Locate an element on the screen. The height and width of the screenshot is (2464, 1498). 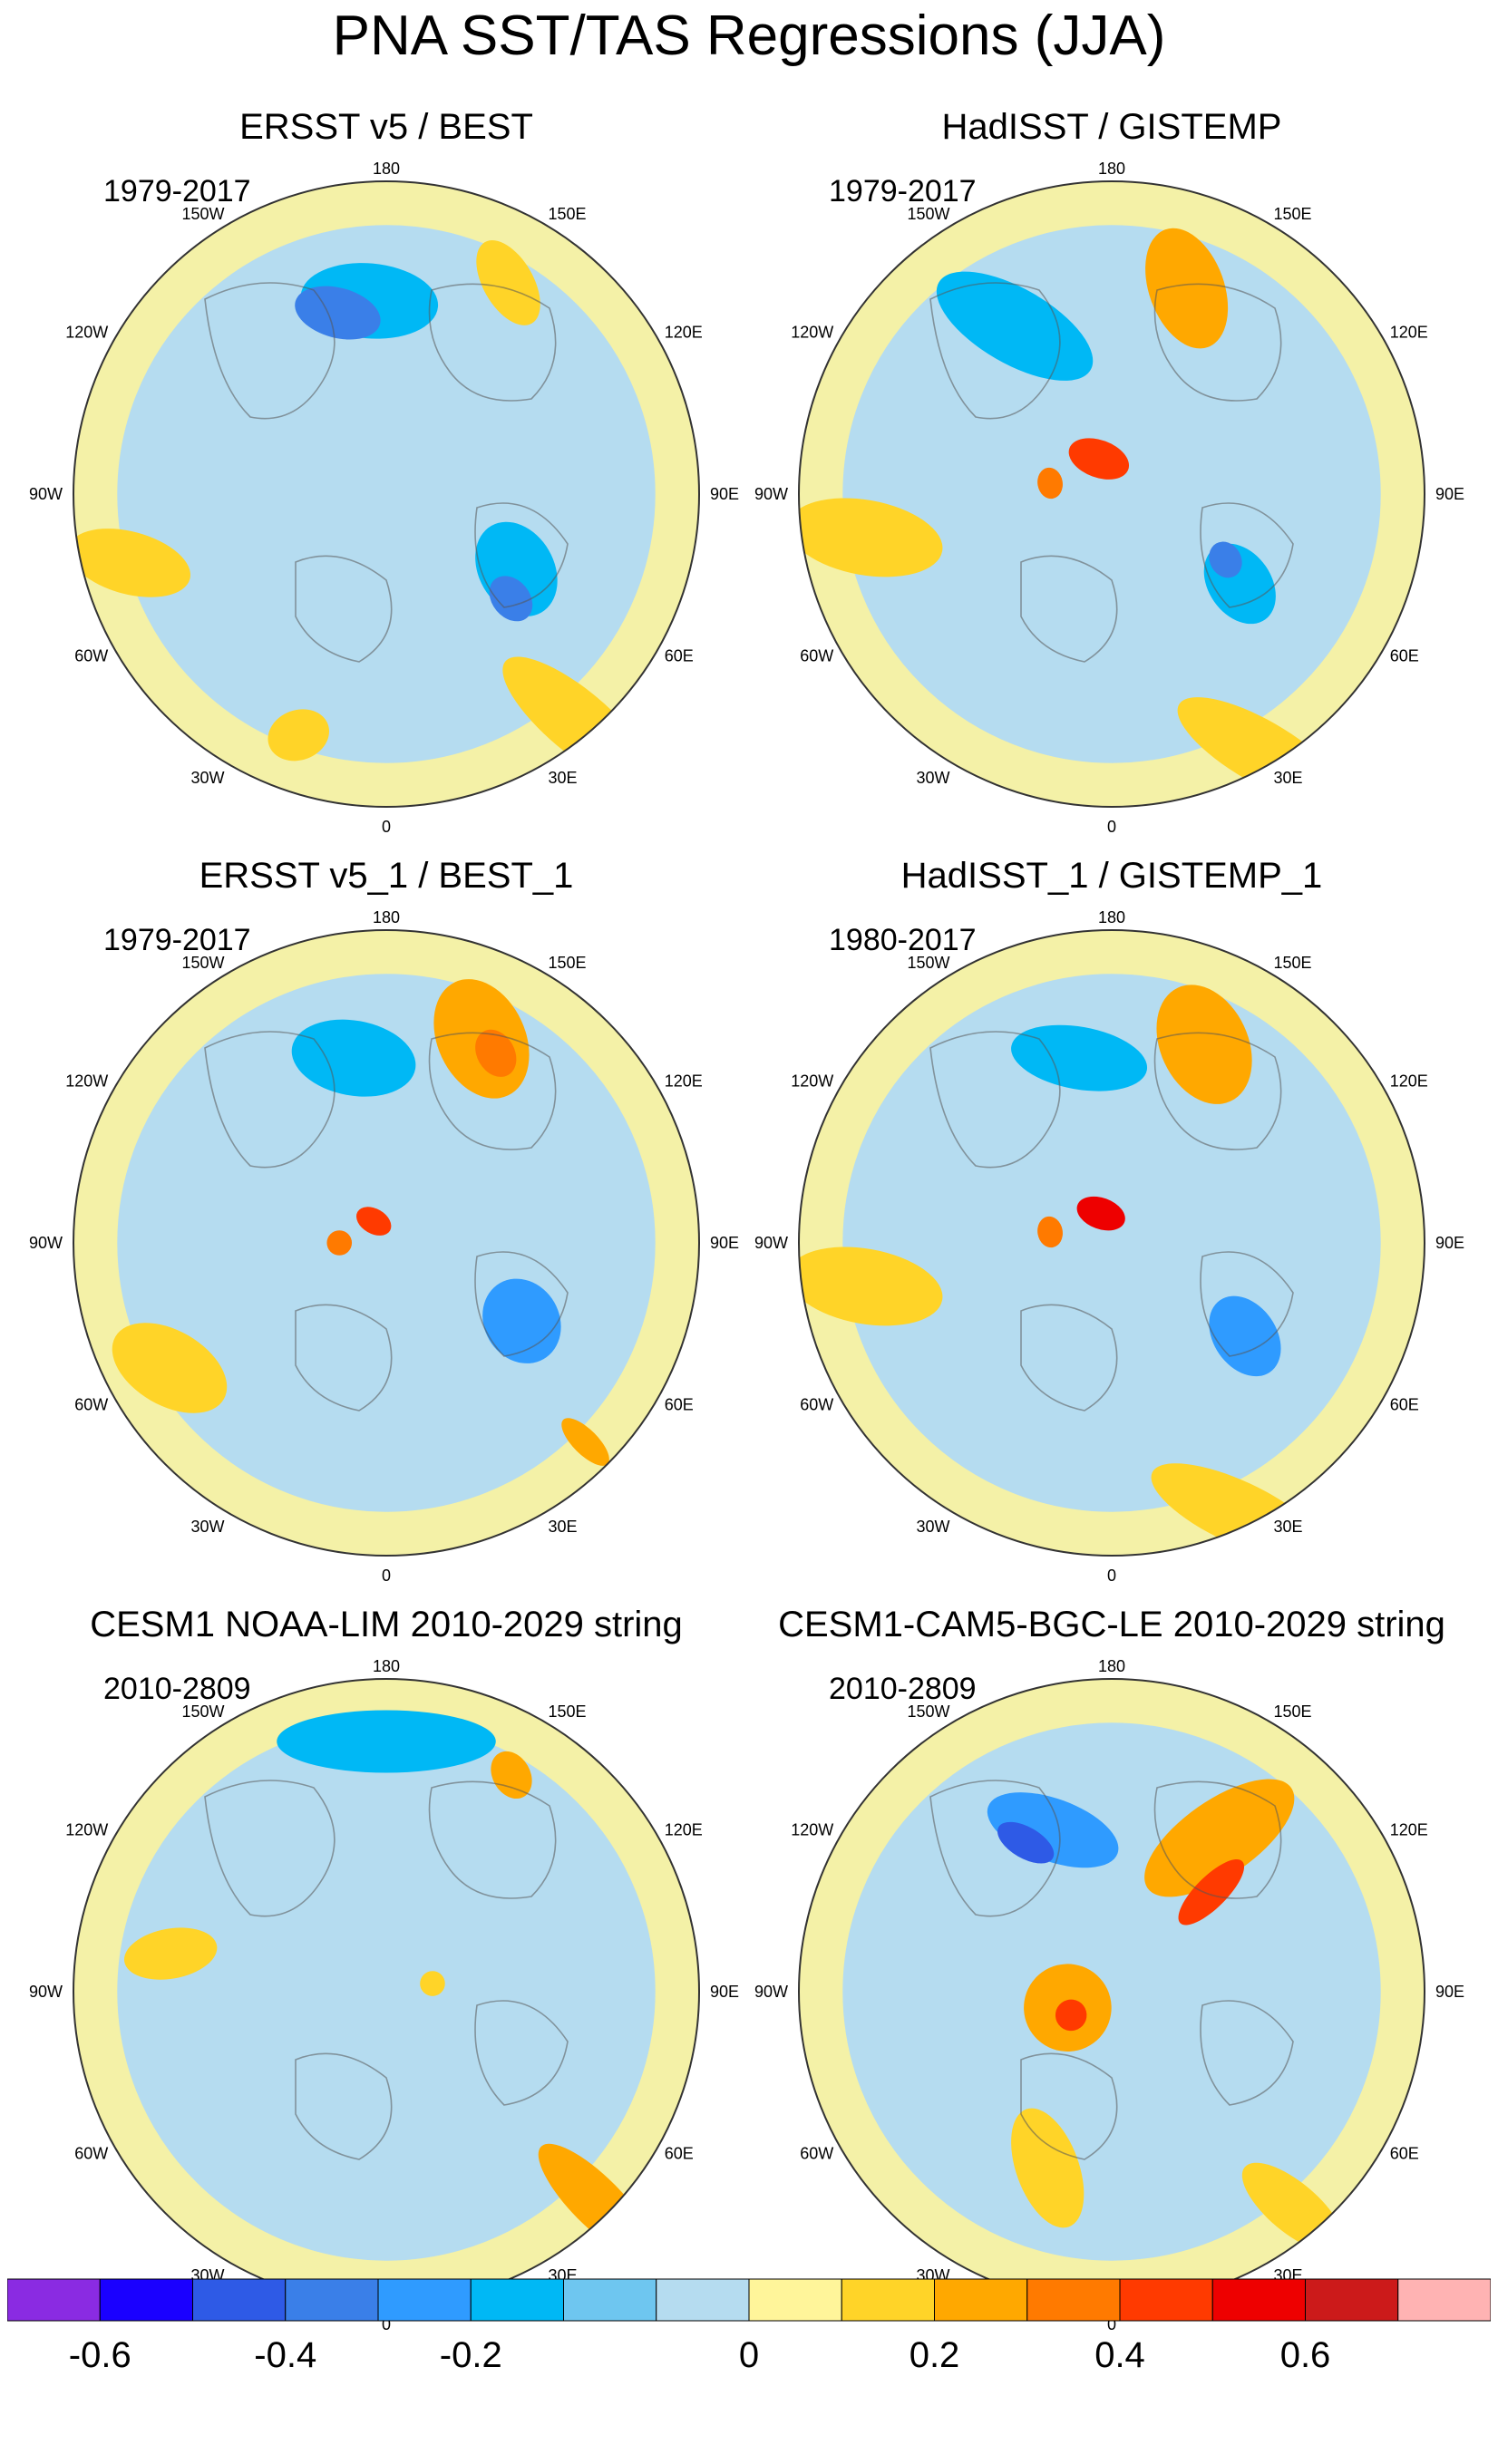
panel-title: CESM1-CAM5-BGC-LE 2010-2029 string is located at coordinates (1111, 1624).